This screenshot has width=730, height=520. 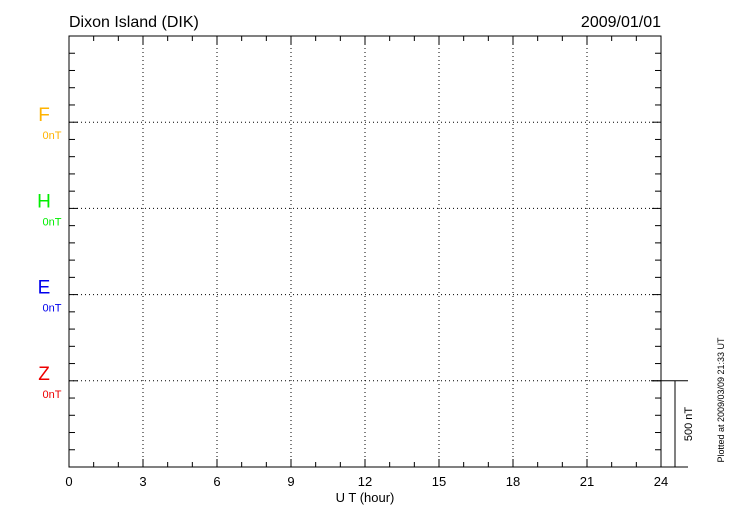 What do you see at coordinates (689, 424) in the screenshot?
I see `scale-bar-label: 500 nT` at bounding box center [689, 424].